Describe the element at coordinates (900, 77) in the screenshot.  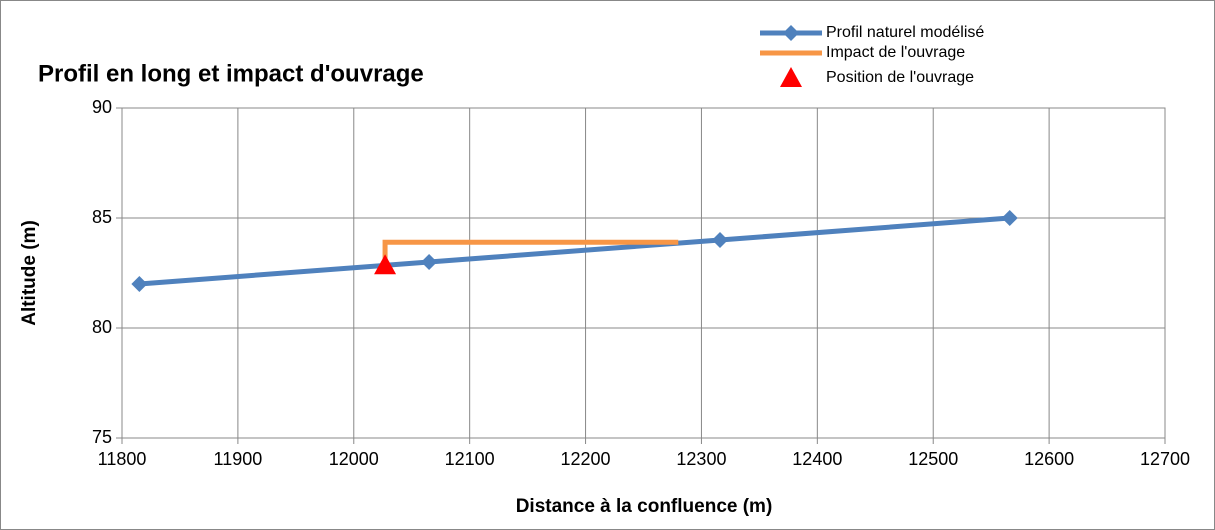
I see `legend-label: Position de l'ouvrage` at that location.